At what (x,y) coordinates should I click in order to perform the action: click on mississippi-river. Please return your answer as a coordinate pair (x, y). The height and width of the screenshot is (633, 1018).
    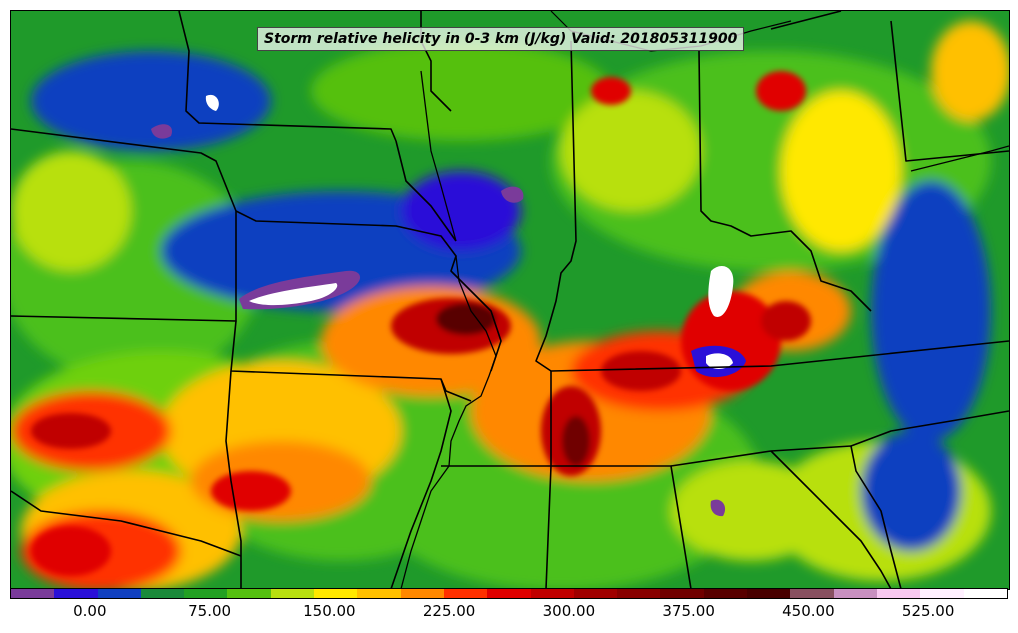
    Looking at the image, I should click on (448, 329).